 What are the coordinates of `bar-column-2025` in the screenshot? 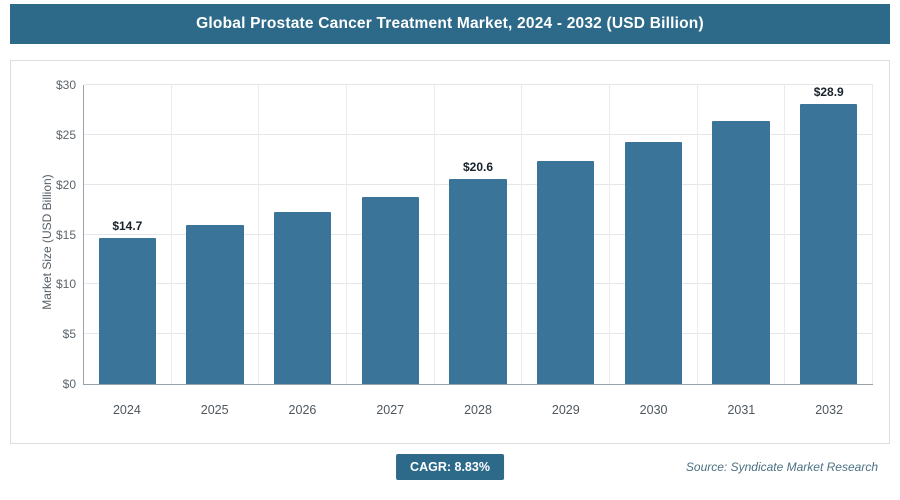 It's located at (215, 234).